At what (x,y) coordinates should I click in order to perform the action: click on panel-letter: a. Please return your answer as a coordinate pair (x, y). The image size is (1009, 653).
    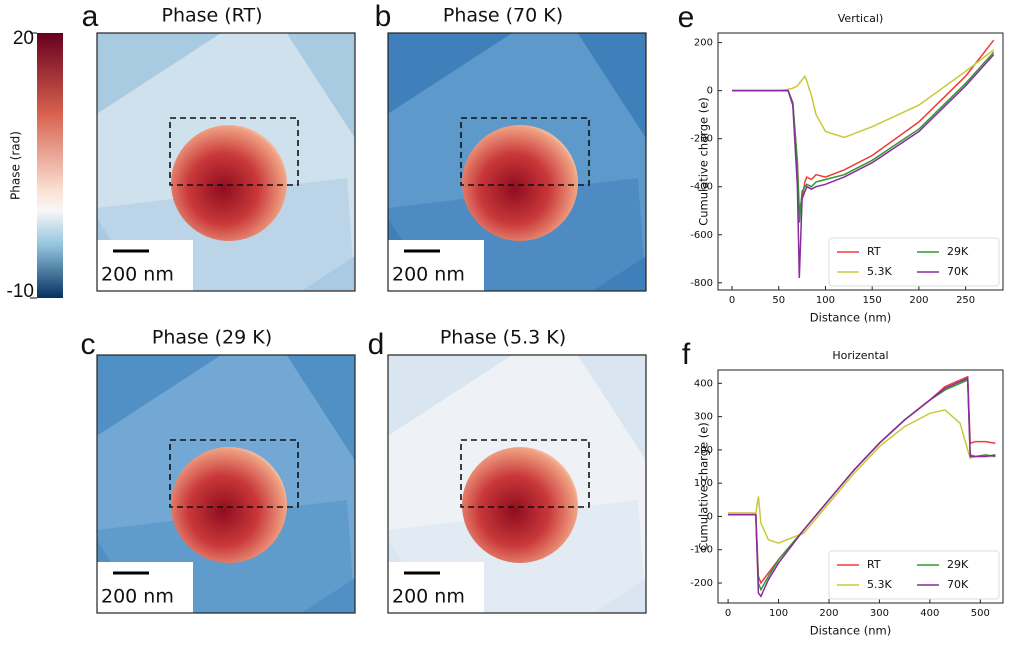
    Looking at the image, I should click on (90, 16).